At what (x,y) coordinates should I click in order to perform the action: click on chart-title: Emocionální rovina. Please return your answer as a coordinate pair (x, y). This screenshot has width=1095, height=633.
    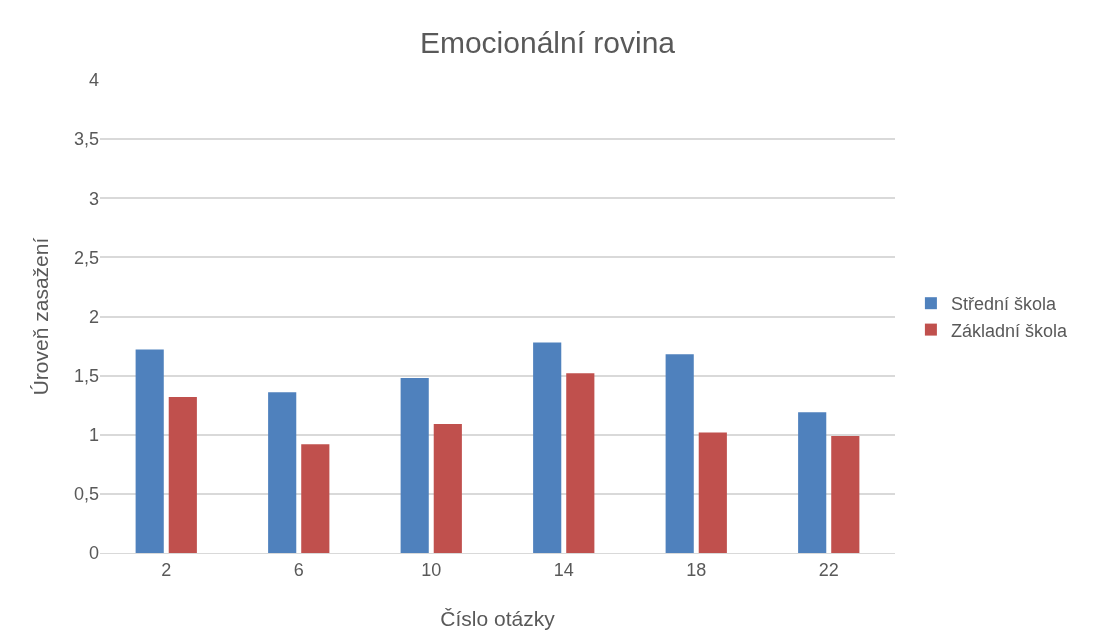
    Looking at the image, I should click on (547, 42).